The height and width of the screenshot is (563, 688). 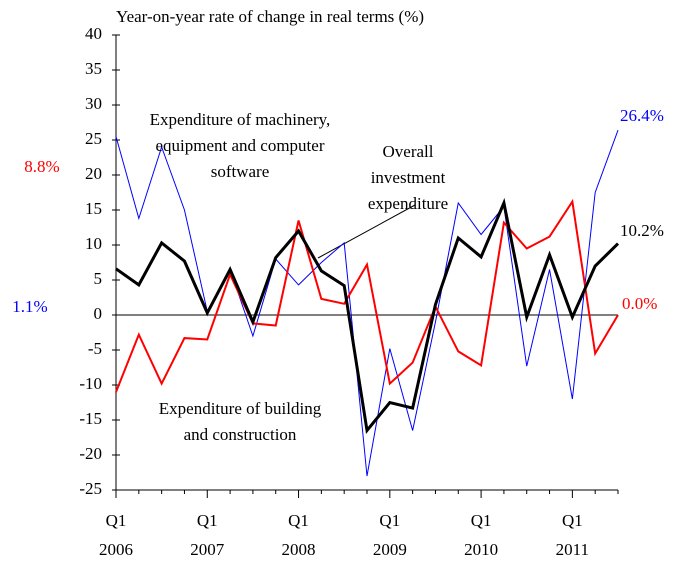 What do you see at coordinates (98, 278) in the screenshot?
I see `y-tick-label: 5` at bounding box center [98, 278].